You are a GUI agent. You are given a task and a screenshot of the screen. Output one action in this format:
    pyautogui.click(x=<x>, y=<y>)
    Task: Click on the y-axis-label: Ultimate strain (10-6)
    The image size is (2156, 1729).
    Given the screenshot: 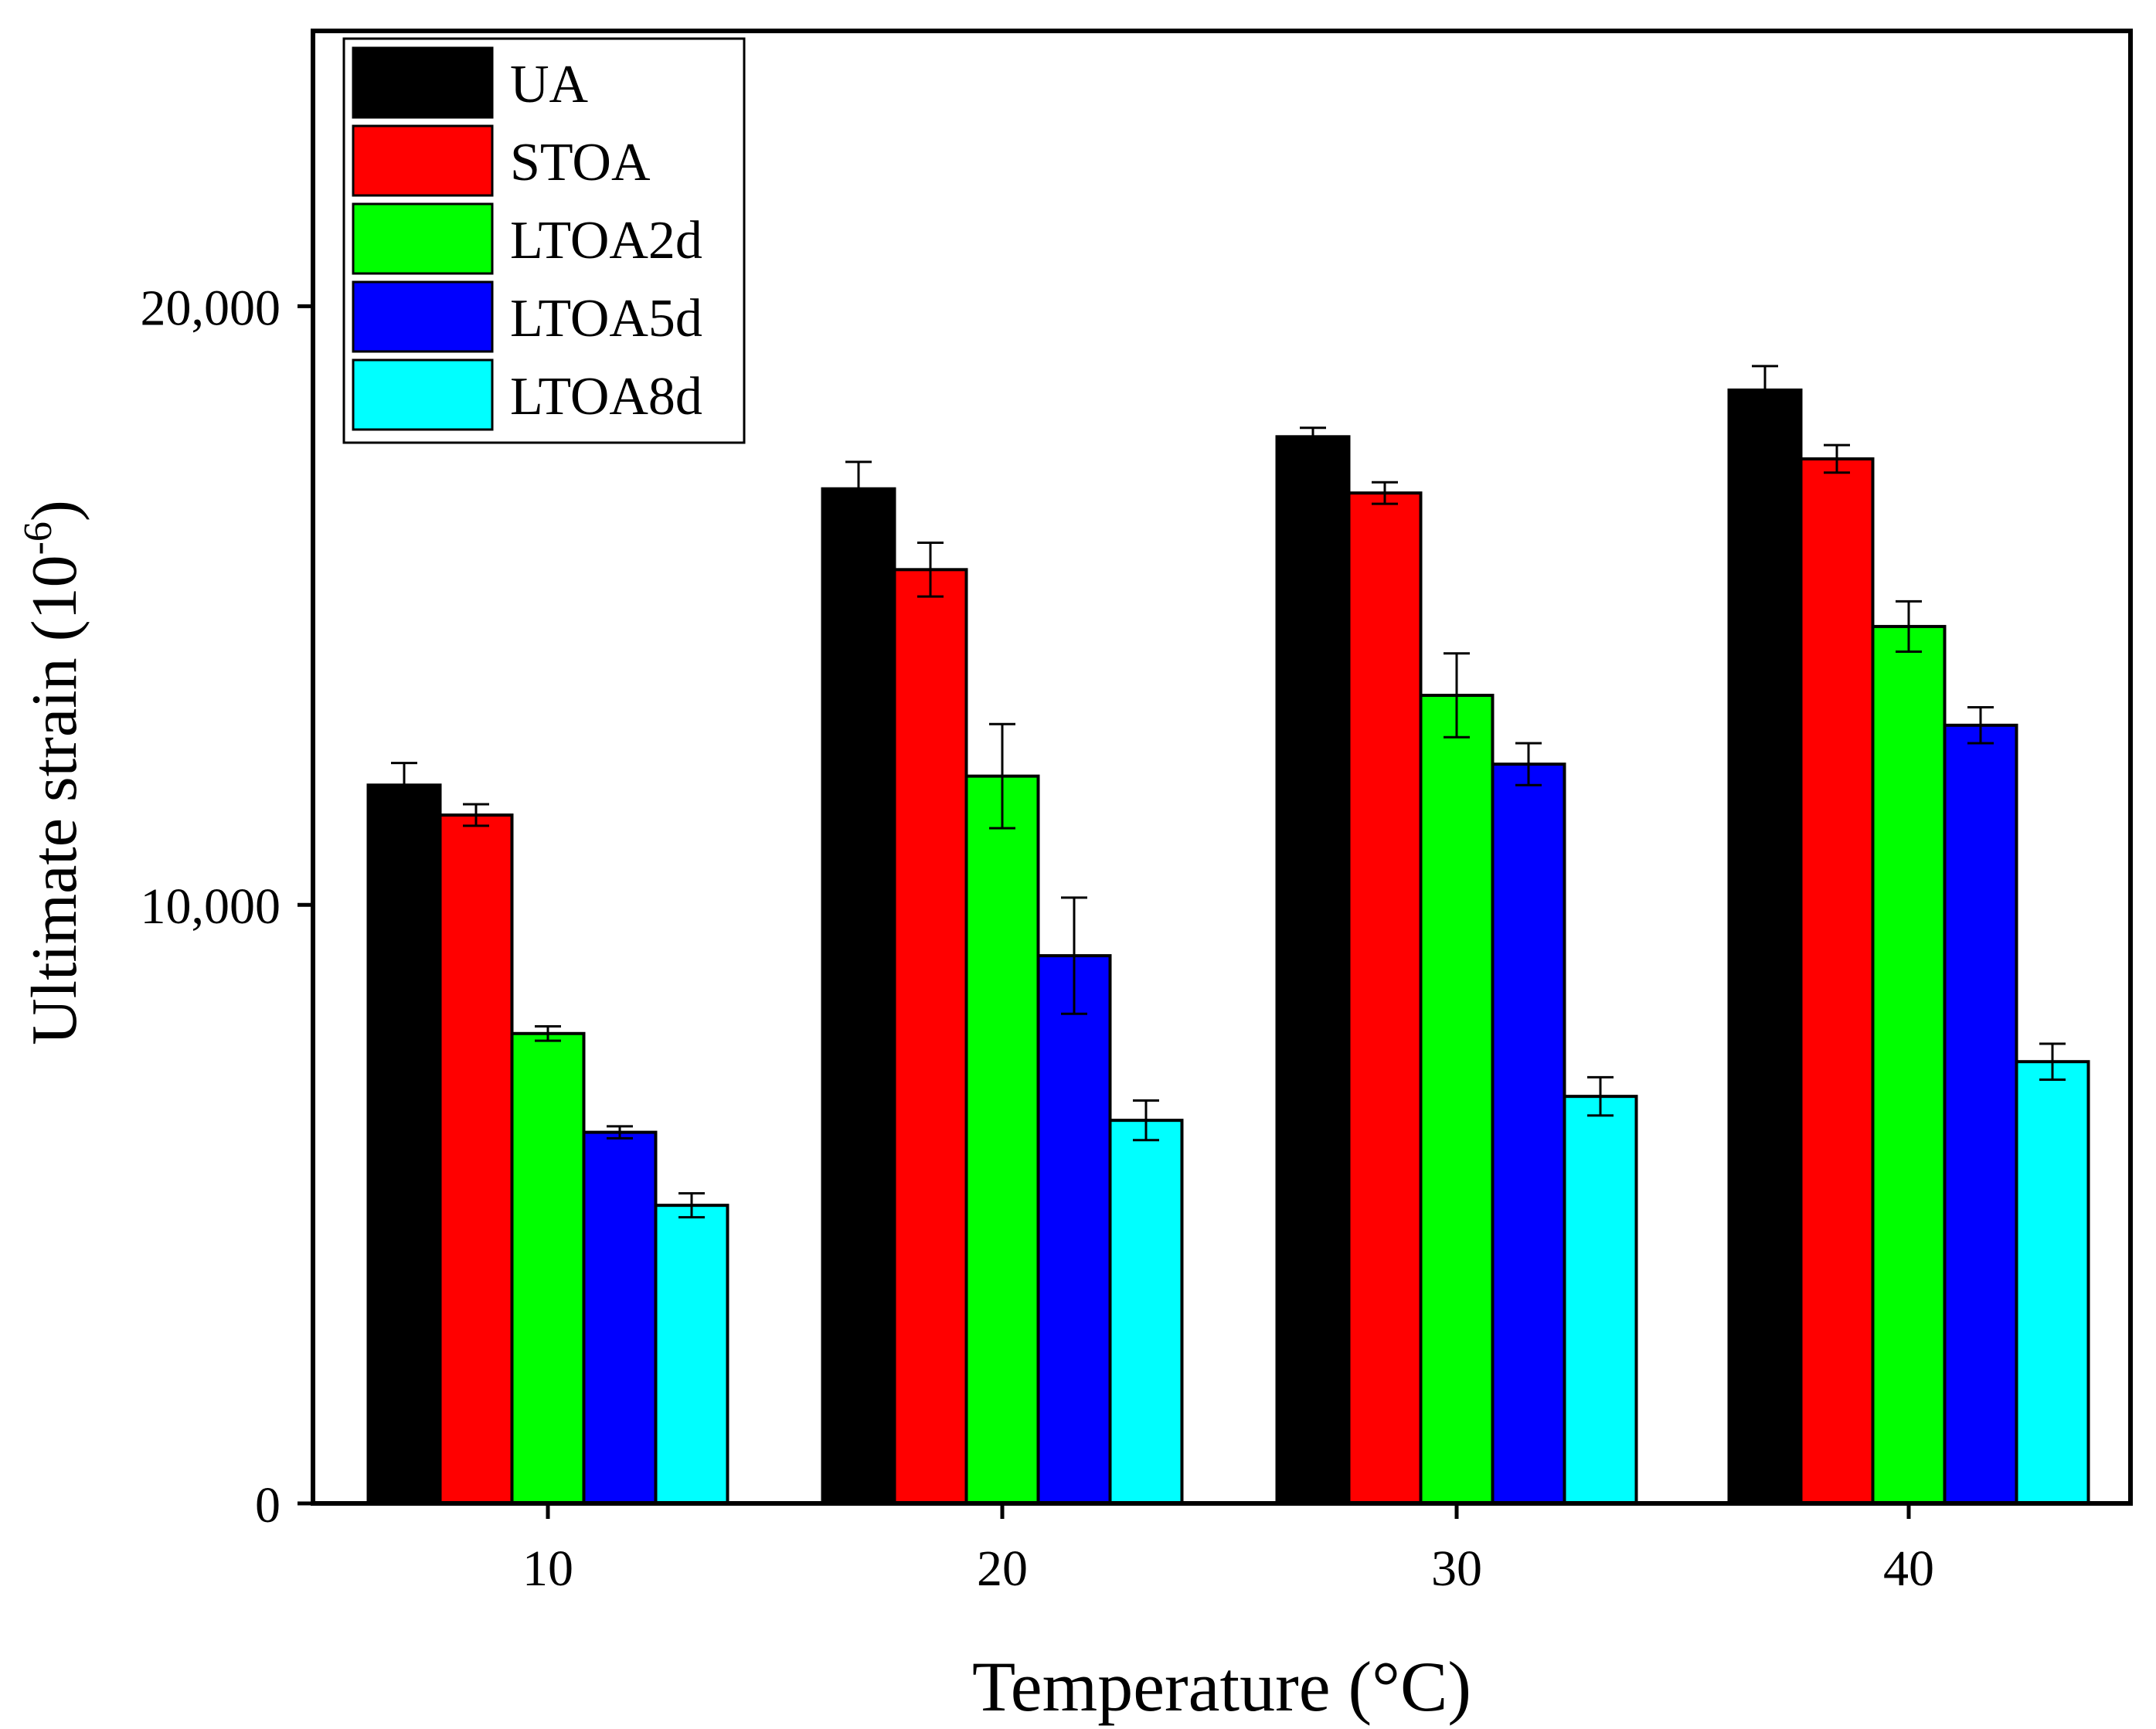 What is the action you would take?
    pyautogui.click(x=53, y=772)
    